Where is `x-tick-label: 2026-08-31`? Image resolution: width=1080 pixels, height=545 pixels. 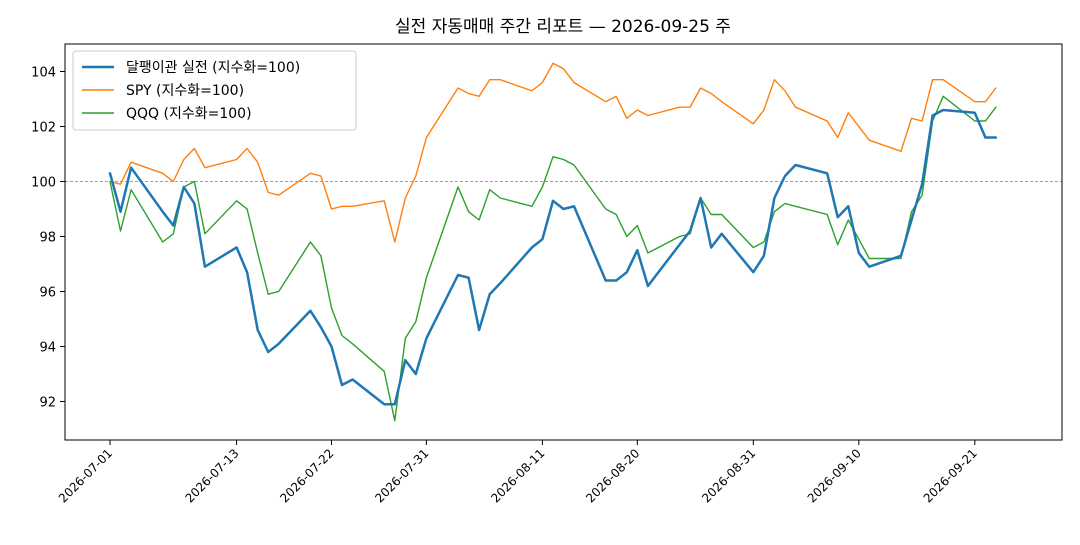 x-tick-label: 2026-08-31 is located at coordinates (728, 475).